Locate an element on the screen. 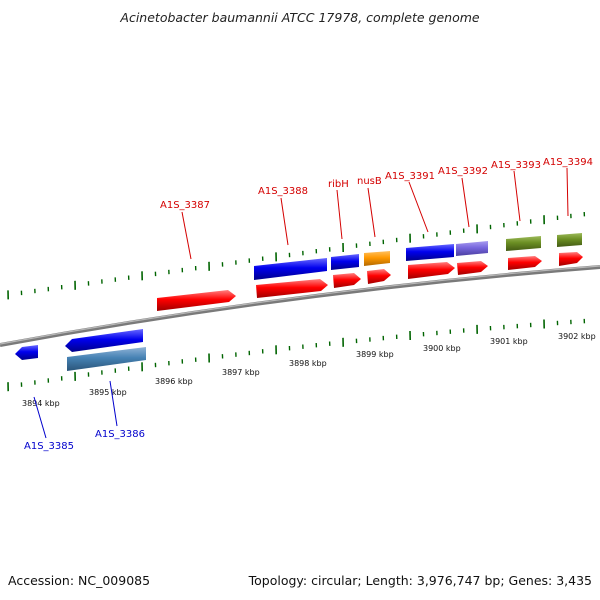 Image resolution: width=600 pixels, height=600 pixels. leader-a1s3393 is located at coordinates (517, 196).